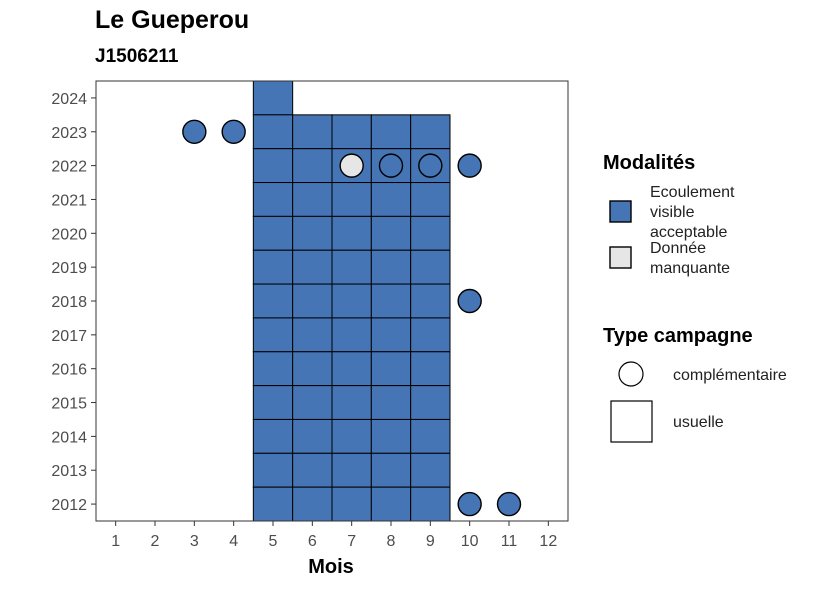 Image resolution: width=826 pixels, height=590 pixels. I want to click on x-tick-label-3: 3, so click(194, 541).